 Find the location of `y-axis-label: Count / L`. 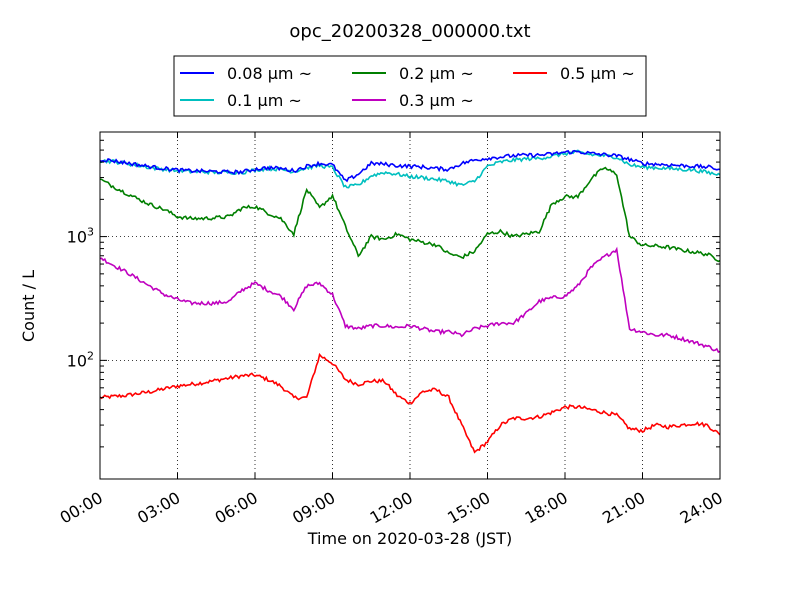

y-axis-label: Count / L is located at coordinates (28, 306).